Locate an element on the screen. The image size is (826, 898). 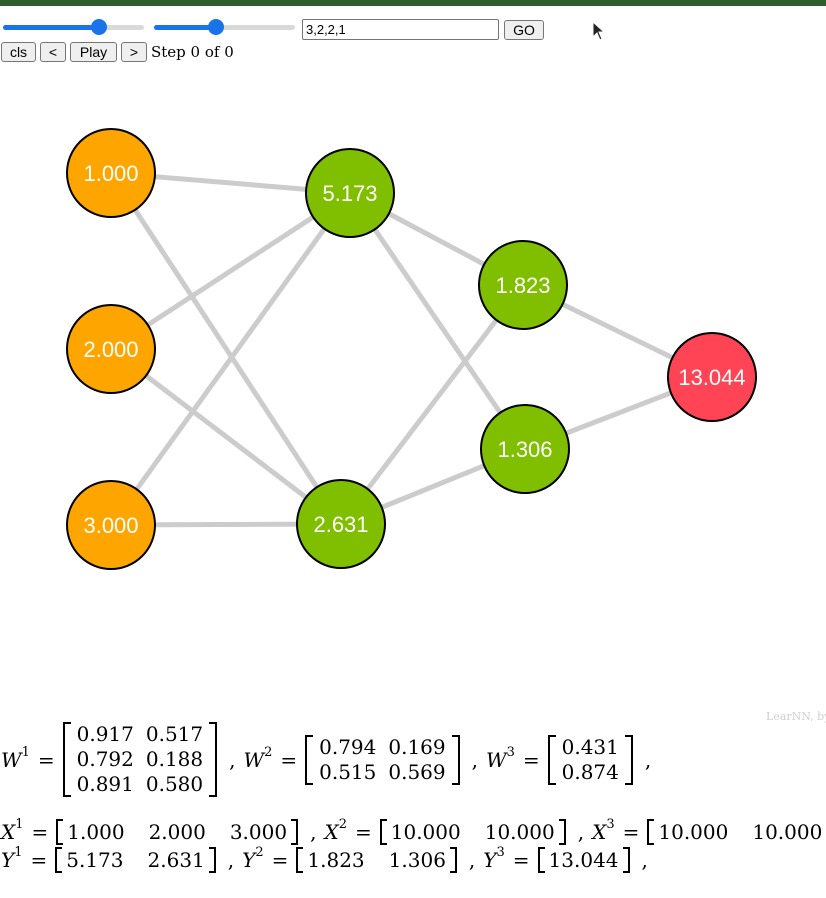
y2-symbol: Y2 is located at coordinates (253, 858).